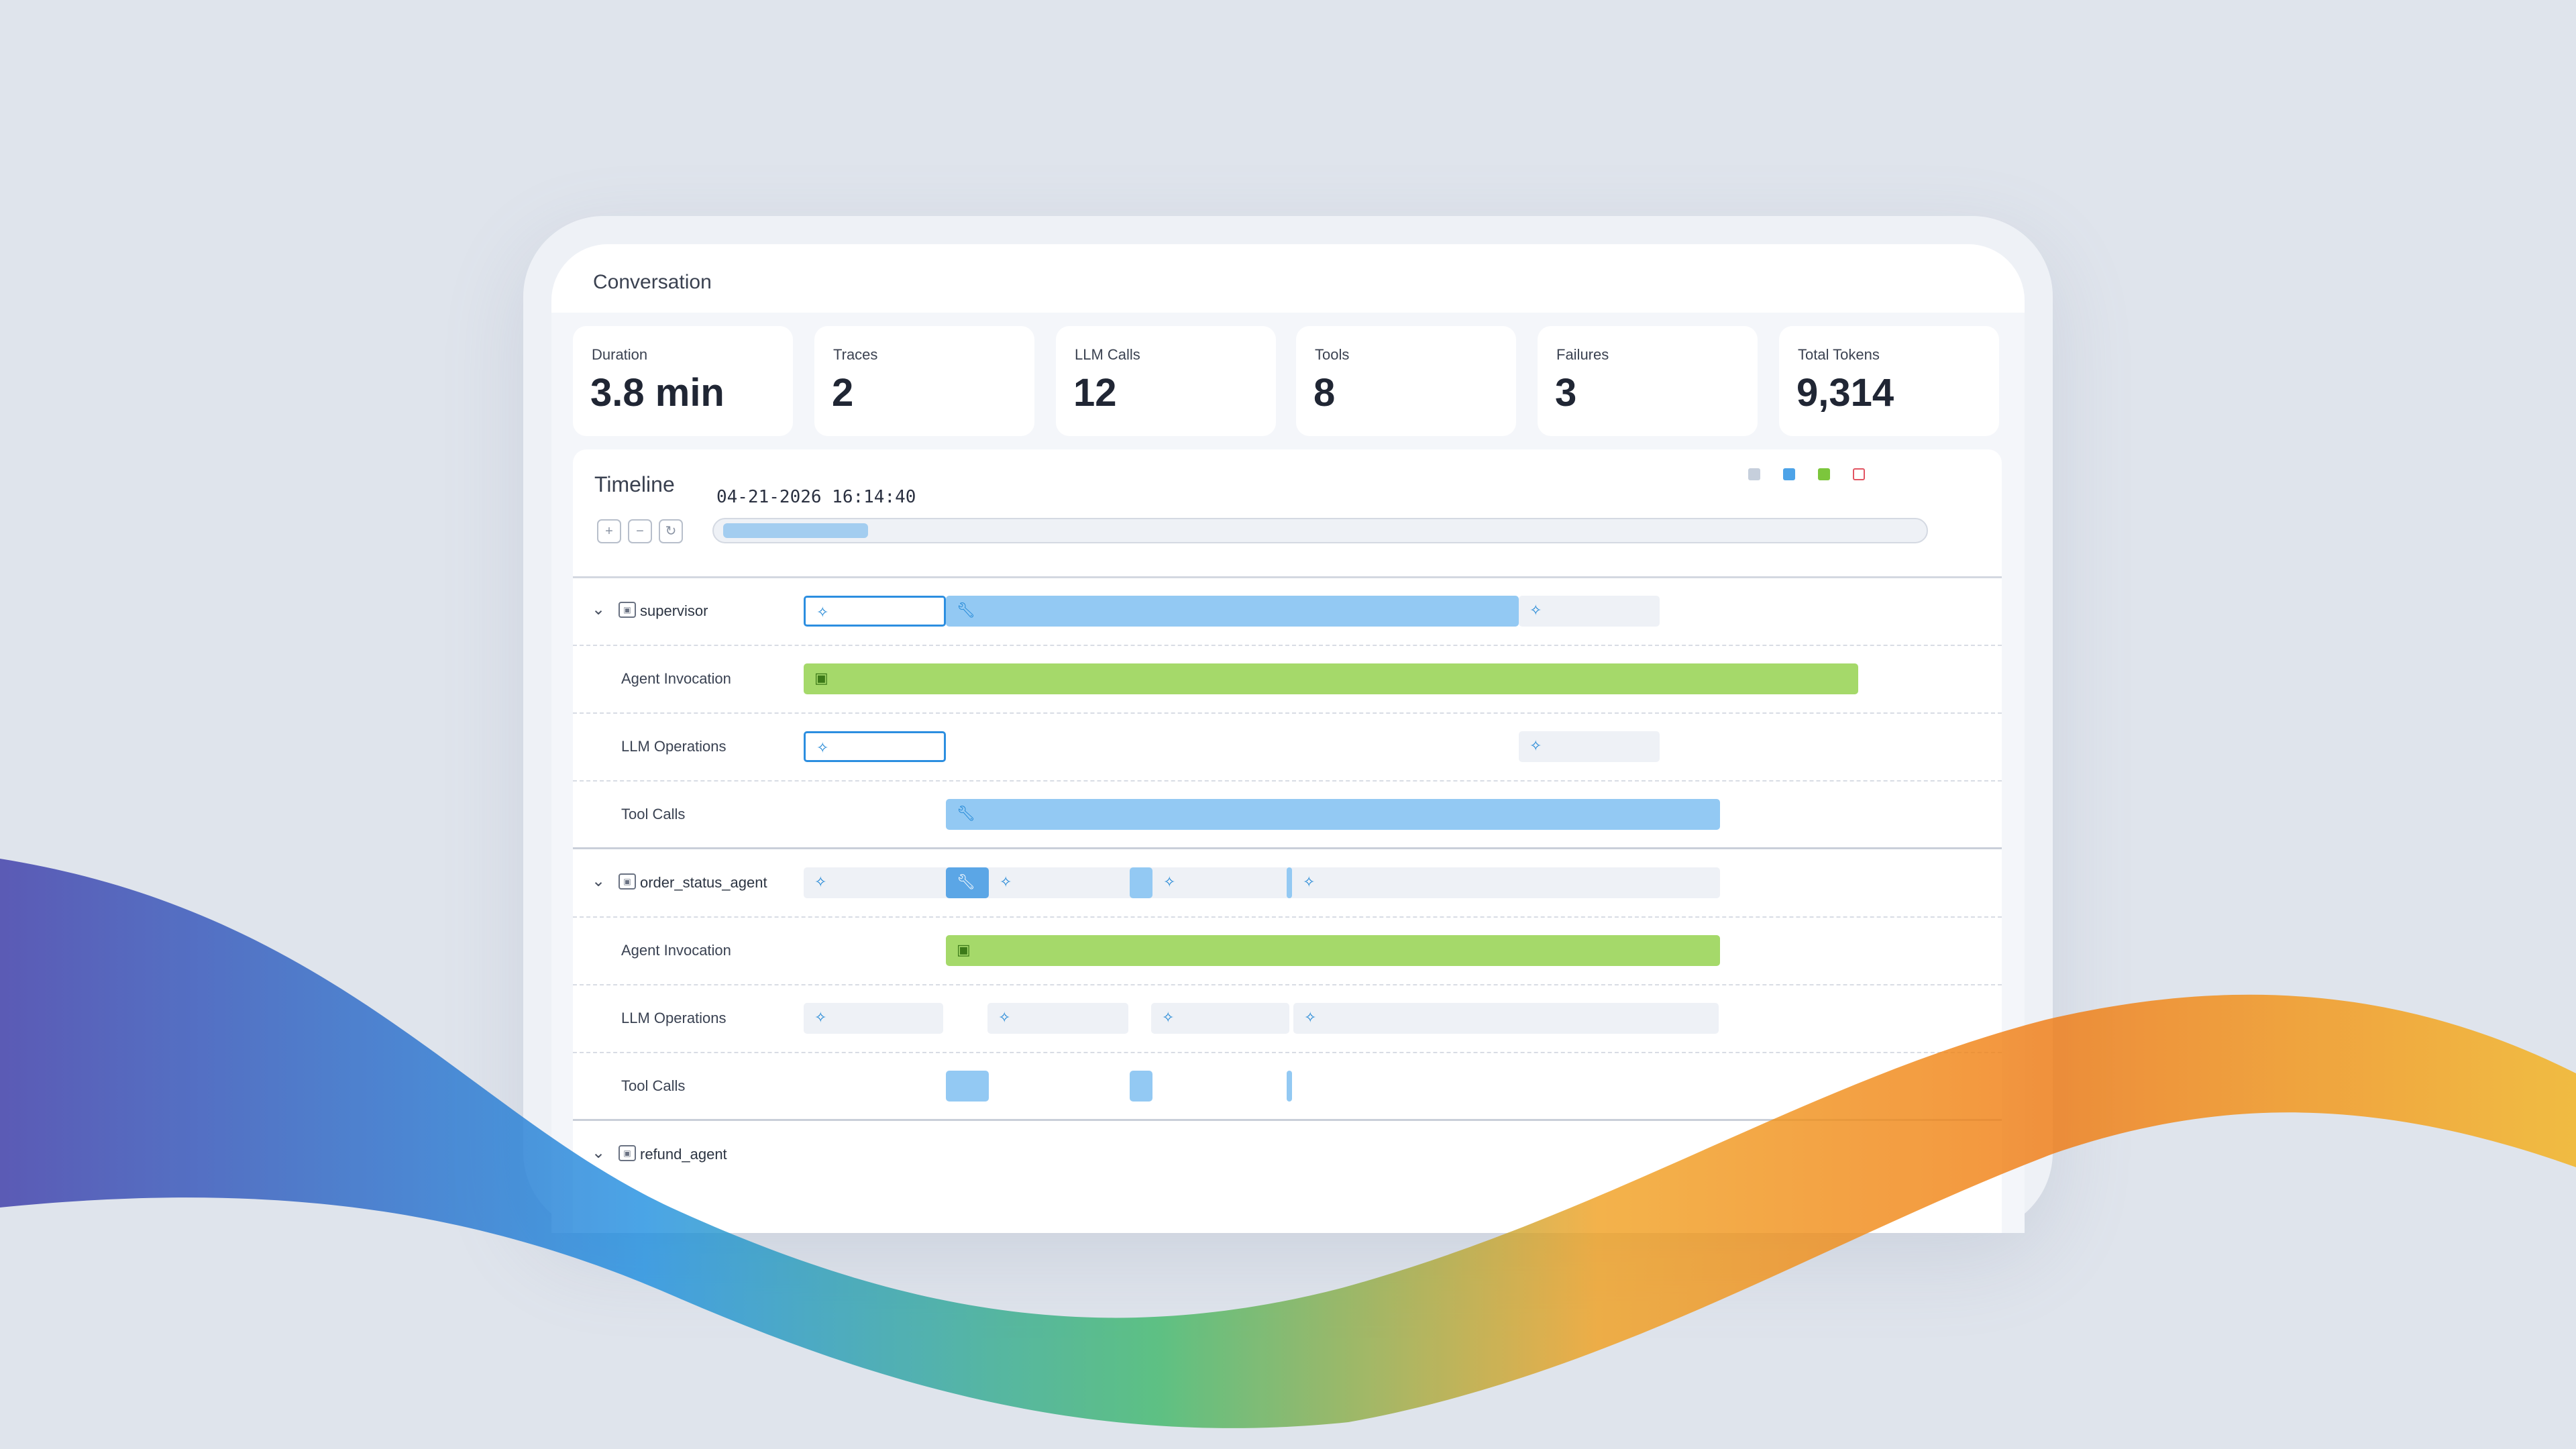 This screenshot has width=2576, height=1449. What do you see at coordinates (1582, 354) in the screenshot?
I see `stat-label: Failures` at bounding box center [1582, 354].